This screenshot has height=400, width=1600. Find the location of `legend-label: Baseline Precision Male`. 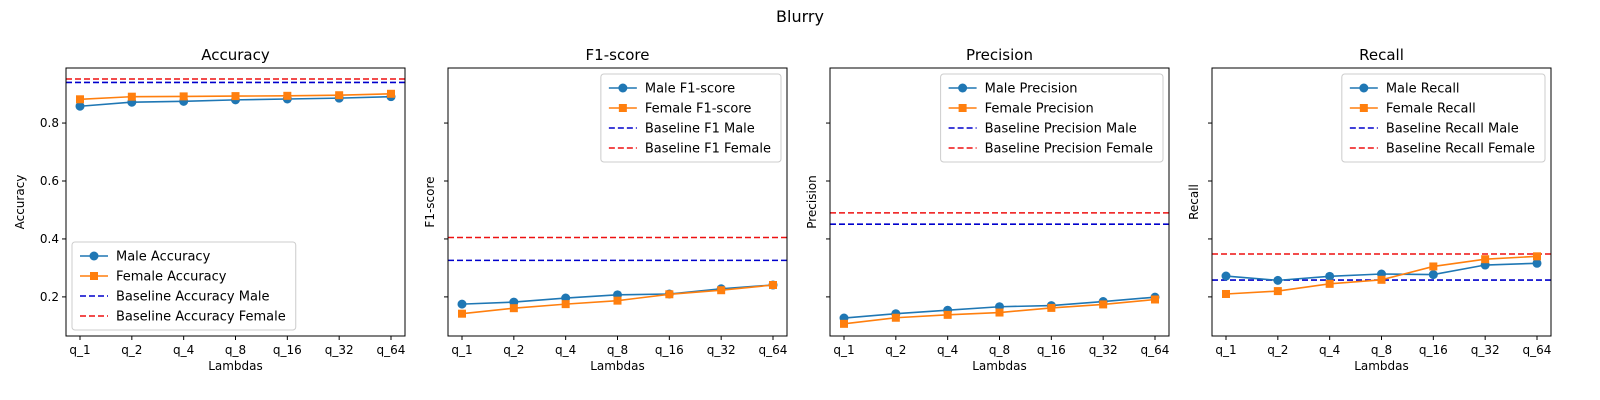

legend-label: Baseline Precision Male is located at coordinates (1061, 129).